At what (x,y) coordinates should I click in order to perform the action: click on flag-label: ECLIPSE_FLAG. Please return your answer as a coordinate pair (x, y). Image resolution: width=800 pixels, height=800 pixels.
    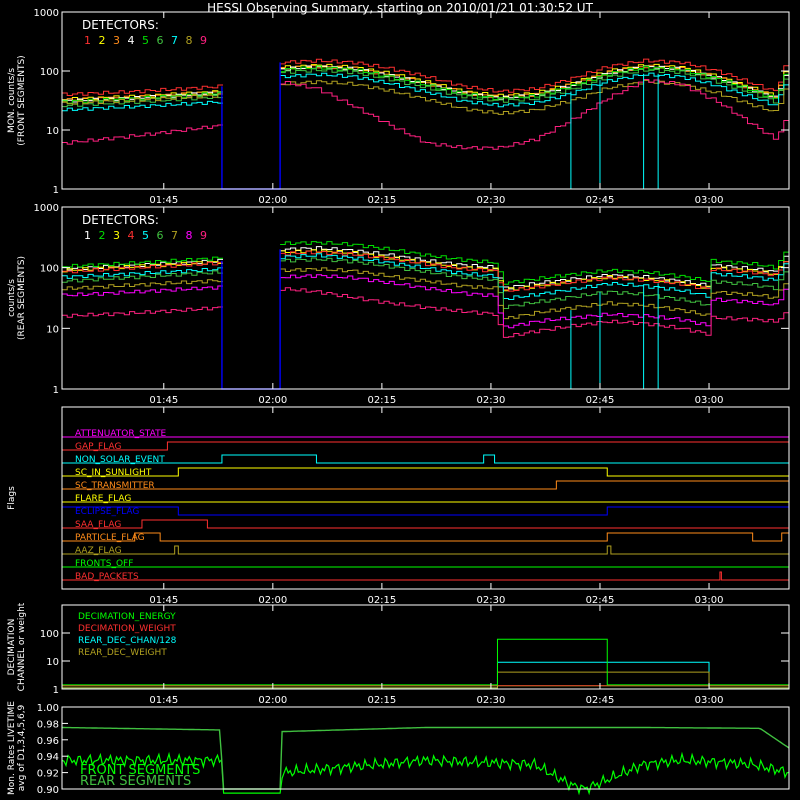
    Looking at the image, I should click on (107, 512).